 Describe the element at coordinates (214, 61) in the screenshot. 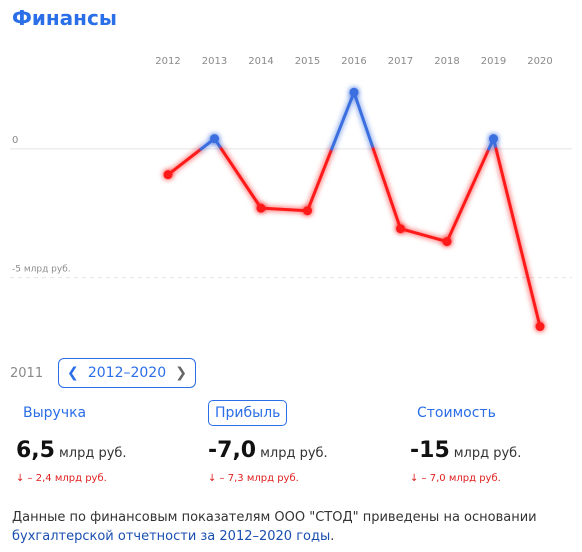

I see `x-tick-label: 2013` at that location.